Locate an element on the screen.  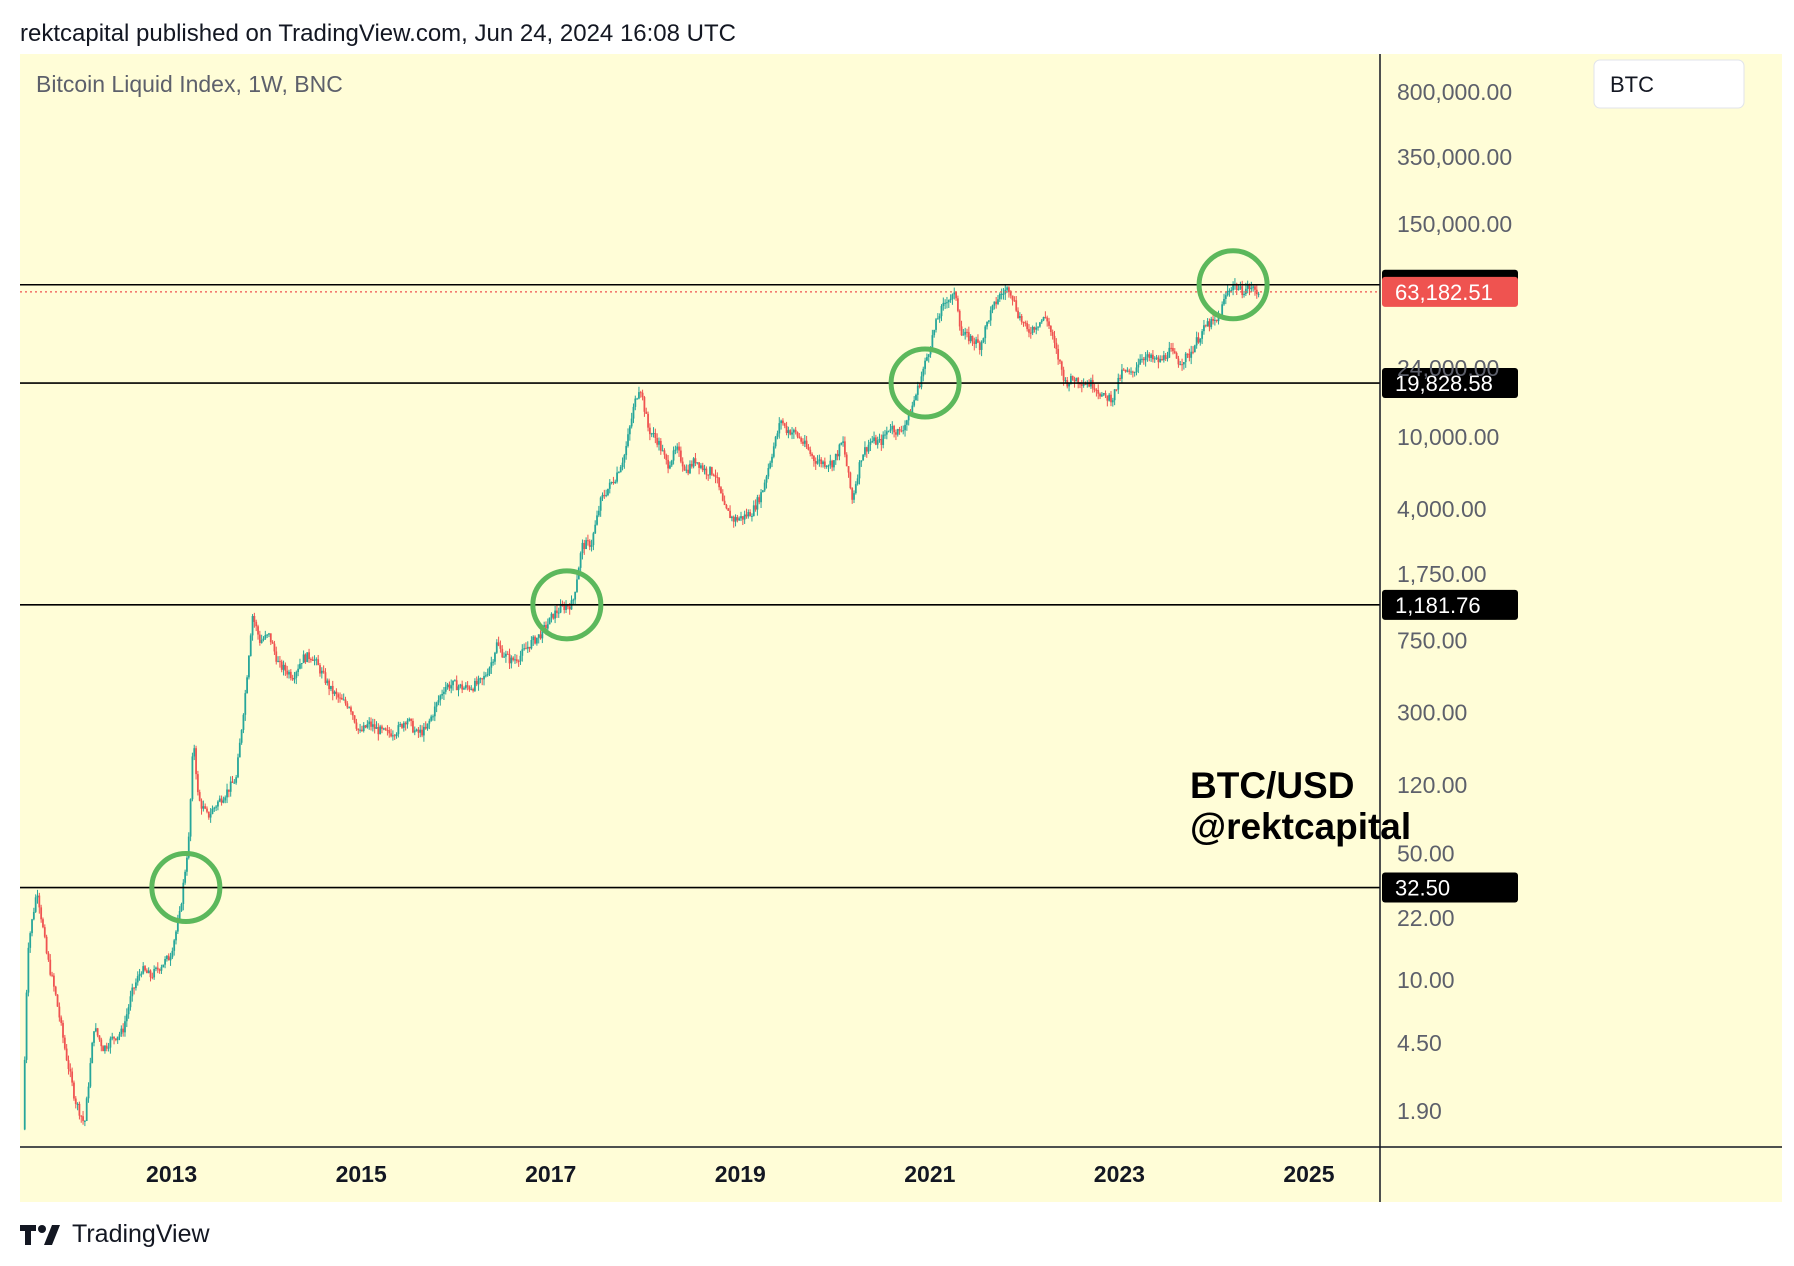
svg-text: 1,181.76 is located at coordinates (1438, 605).